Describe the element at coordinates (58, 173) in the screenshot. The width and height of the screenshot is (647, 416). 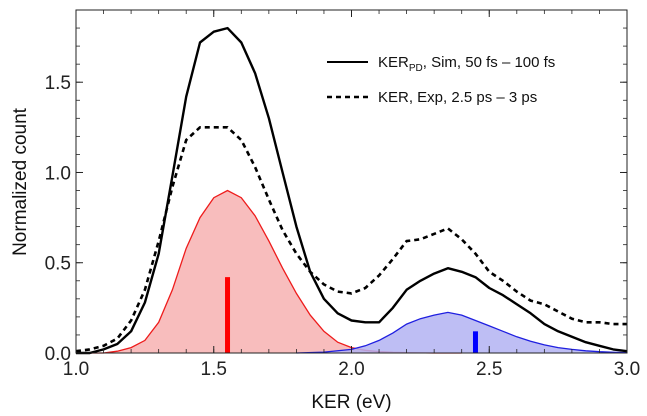
I see `y-tick-label: 1.0` at that location.